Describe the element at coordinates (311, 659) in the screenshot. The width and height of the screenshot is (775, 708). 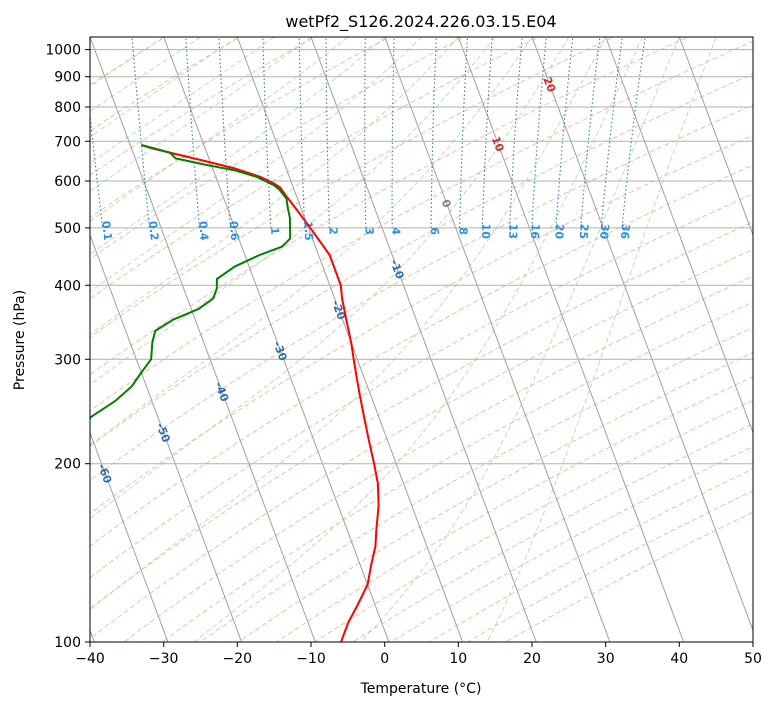
I see `x-tick-label: −10` at that location.